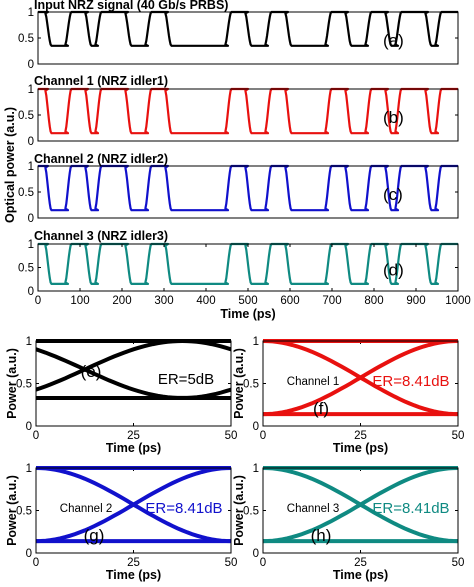 This screenshot has height=587, width=474. Describe the element at coordinates (247, 314) in the screenshot. I see `xlabel-d: Time (ps)` at that location.